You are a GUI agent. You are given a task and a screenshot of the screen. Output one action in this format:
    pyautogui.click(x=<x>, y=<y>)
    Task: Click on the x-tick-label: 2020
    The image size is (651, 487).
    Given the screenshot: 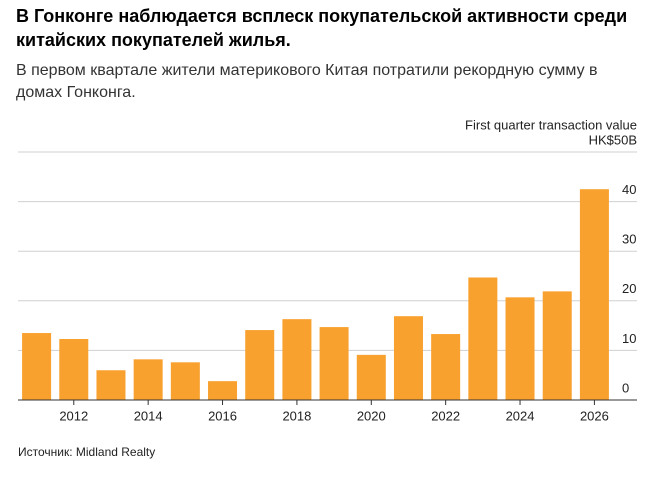 What is the action you would take?
    pyautogui.click(x=371, y=415)
    